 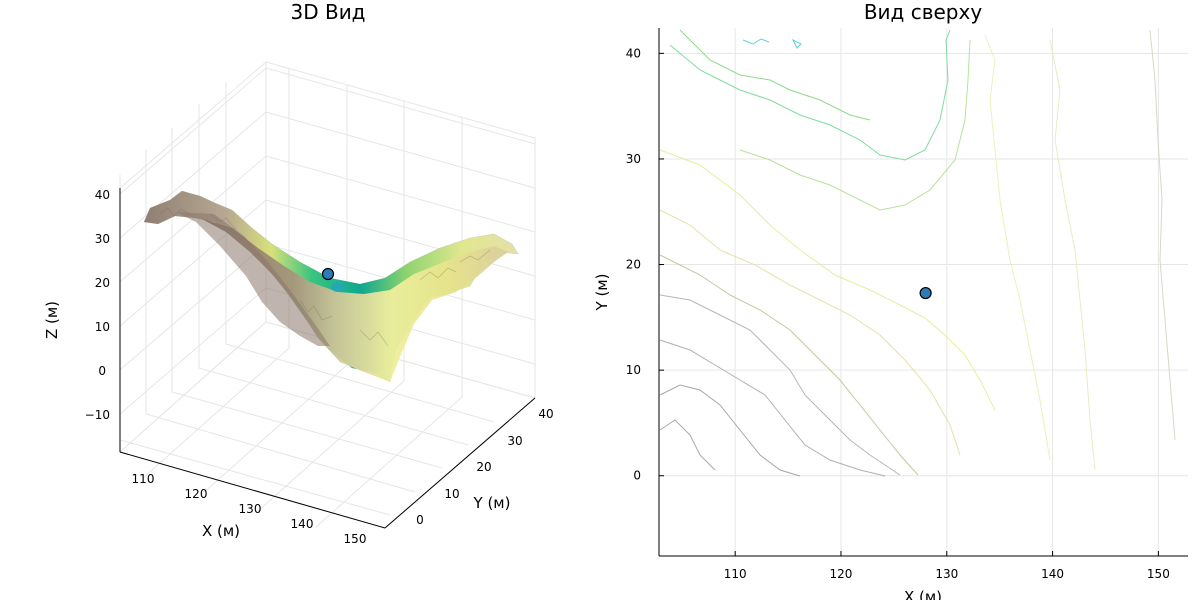 I want to click on x-tick-label: 120, so click(x=841, y=574).